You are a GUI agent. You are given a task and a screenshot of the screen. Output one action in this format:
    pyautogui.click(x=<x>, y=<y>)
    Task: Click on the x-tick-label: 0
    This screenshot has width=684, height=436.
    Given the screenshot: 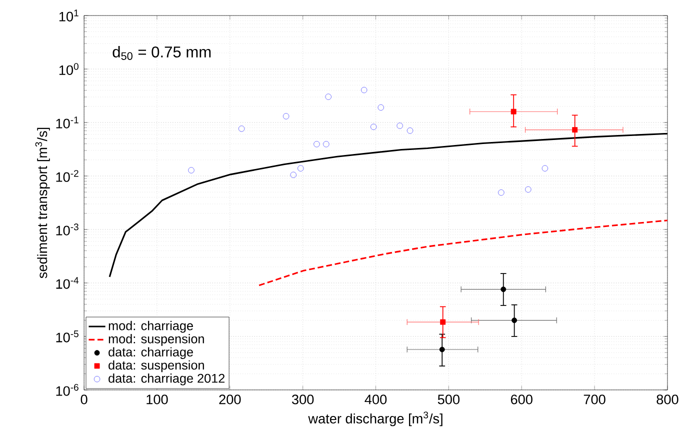 What is the action you would take?
    pyautogui.click(x=84, y=399)
    